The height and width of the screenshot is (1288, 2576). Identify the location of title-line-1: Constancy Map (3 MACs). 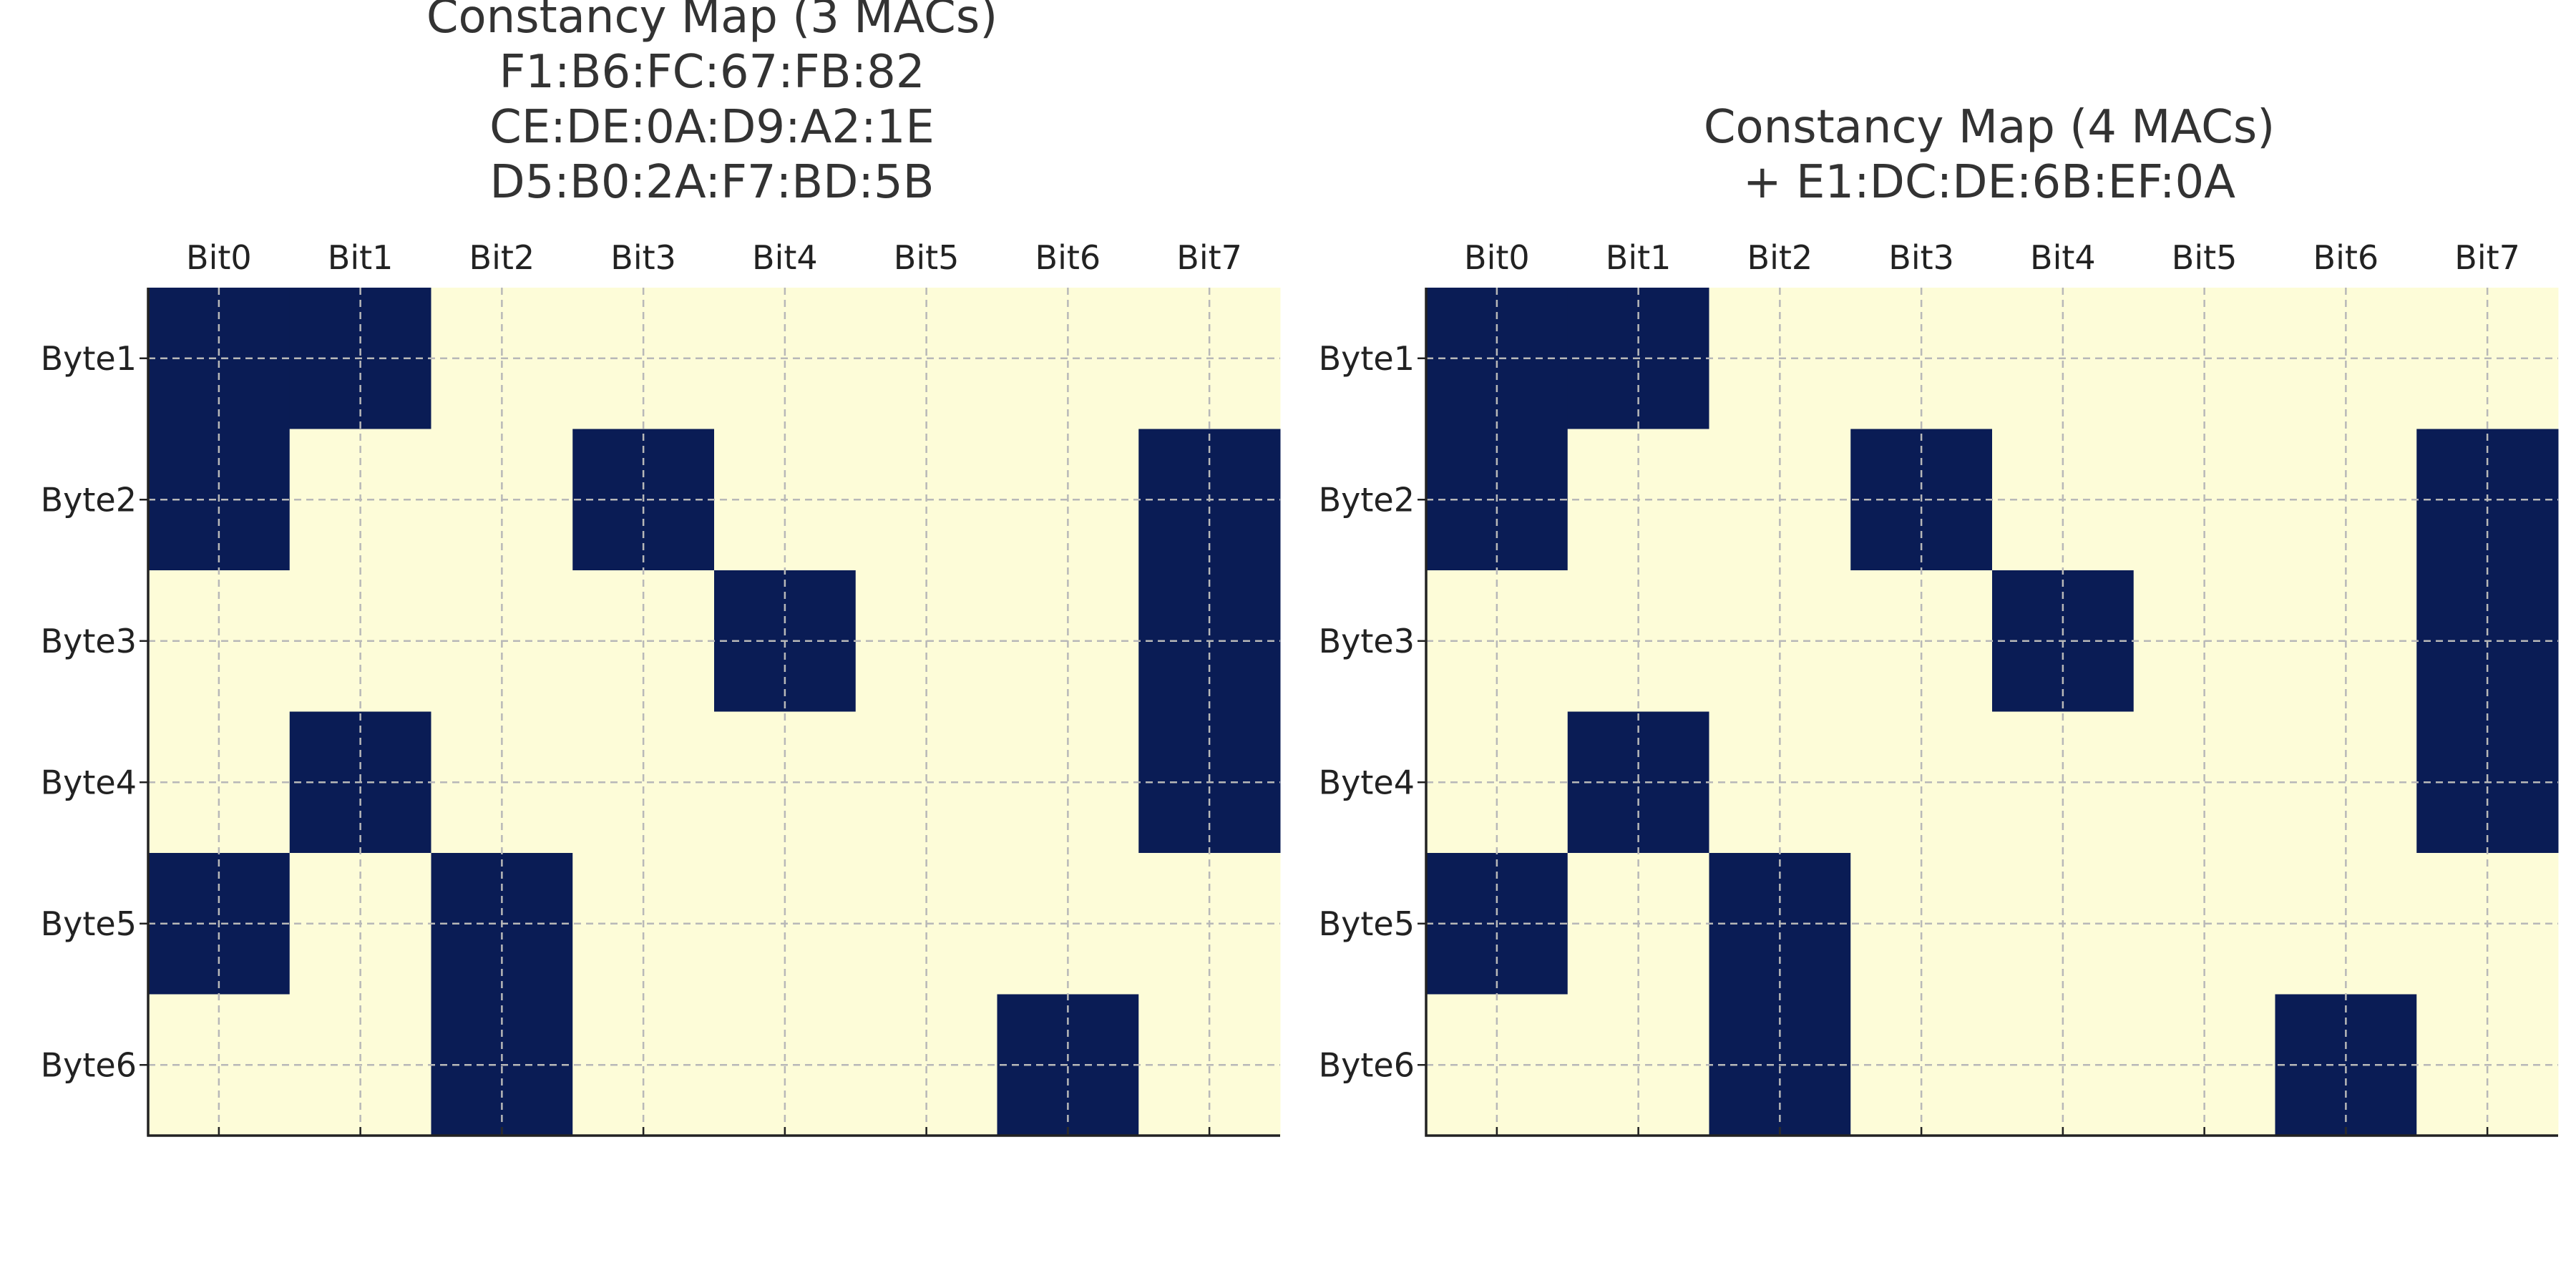
(711, 22).